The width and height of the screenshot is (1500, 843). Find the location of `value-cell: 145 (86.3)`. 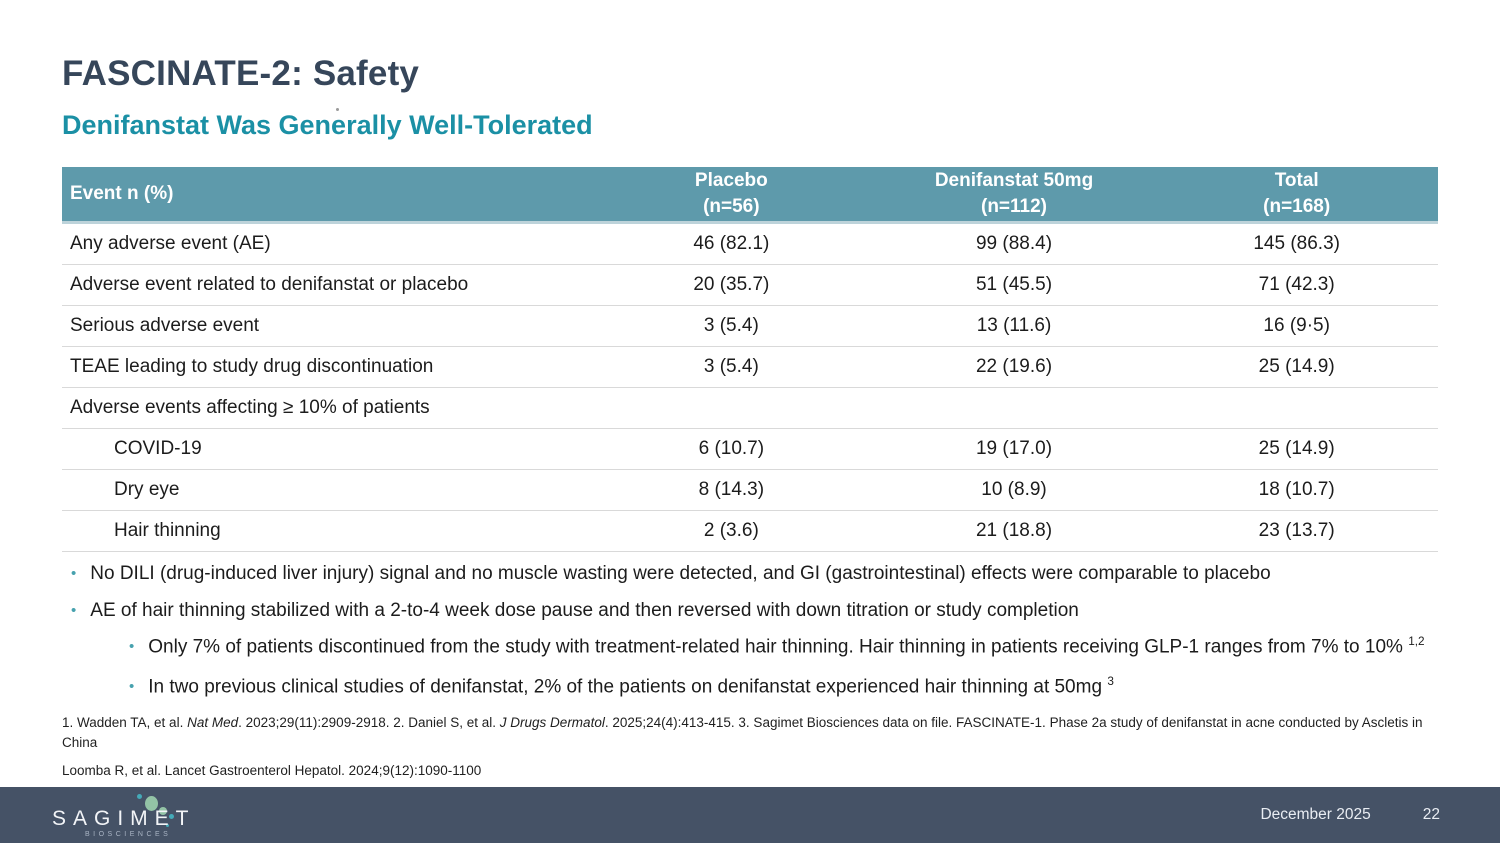

value-cell: 145 (86.3) is located at coordinates (1296, 243).